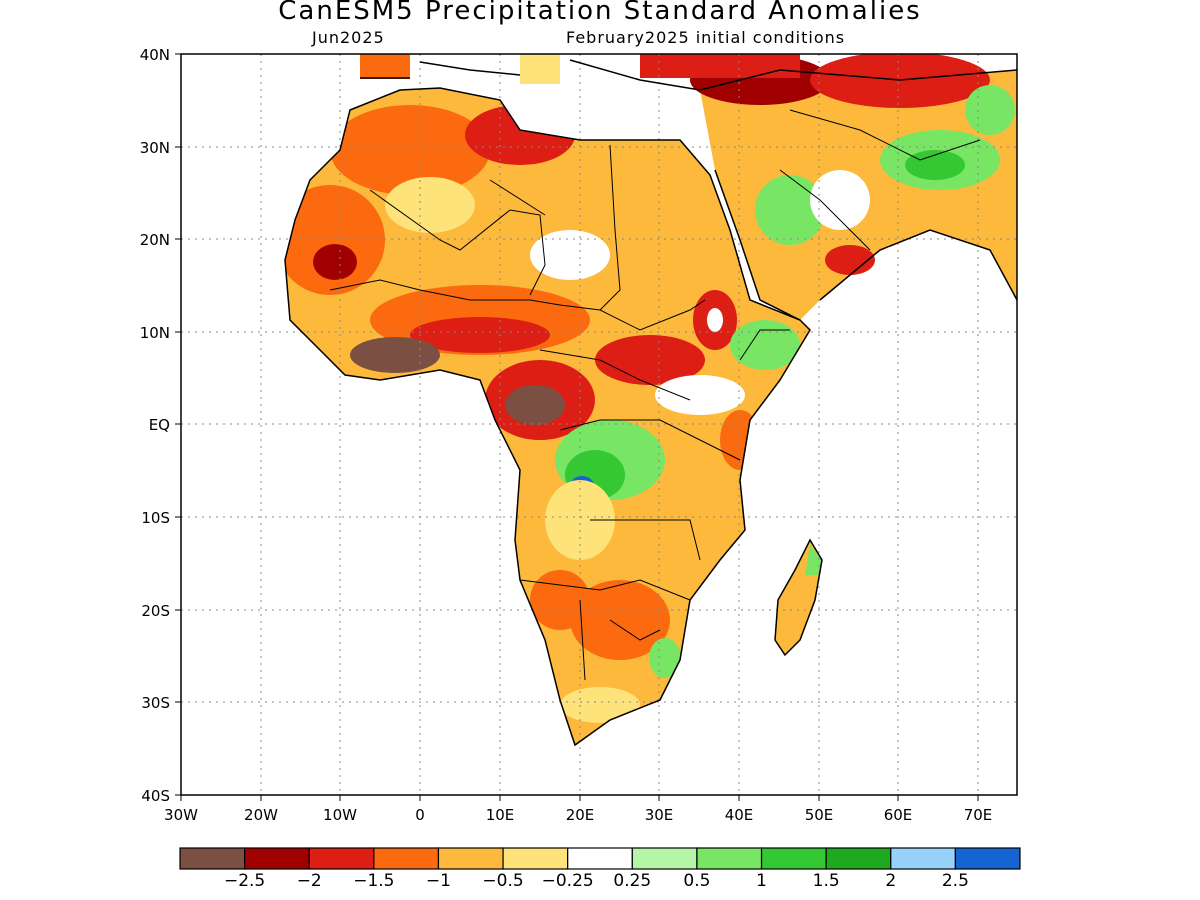  Describe the element at coordinates (819, 815) in the screenshot. I see `x-tick-50e: 50E` at that location.